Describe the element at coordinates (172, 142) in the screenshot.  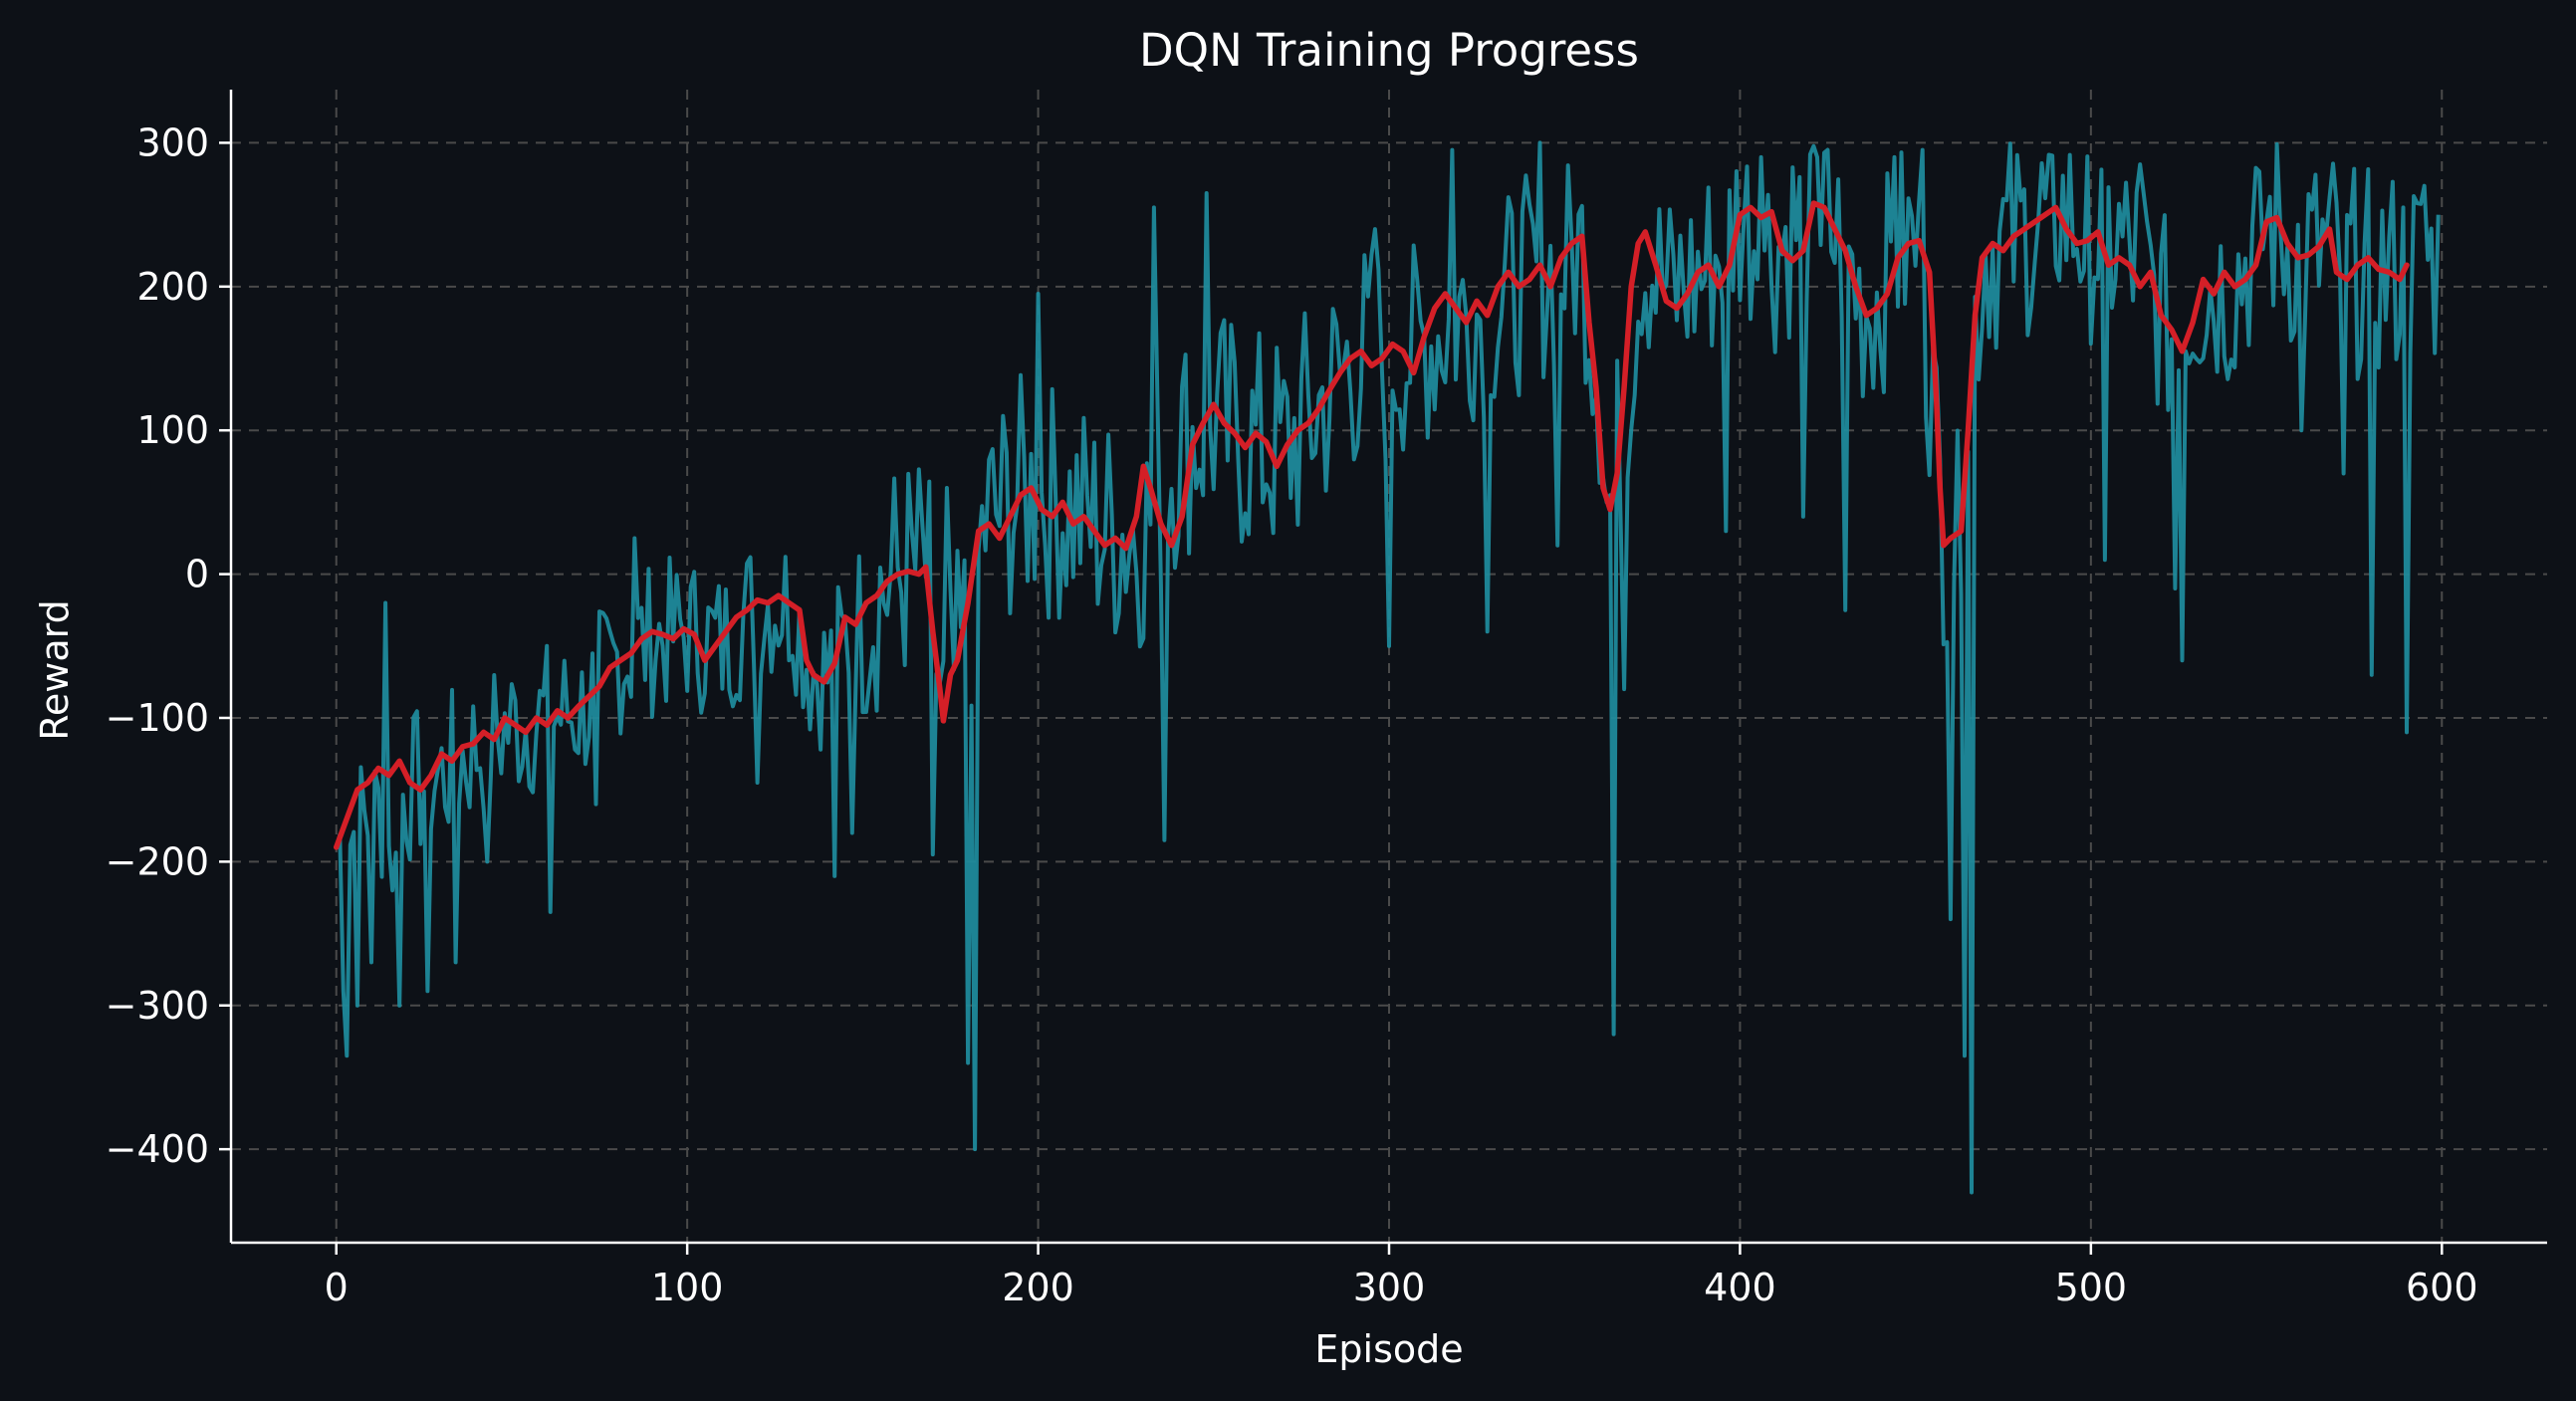
I see `y-tick-label: 300` at that location.